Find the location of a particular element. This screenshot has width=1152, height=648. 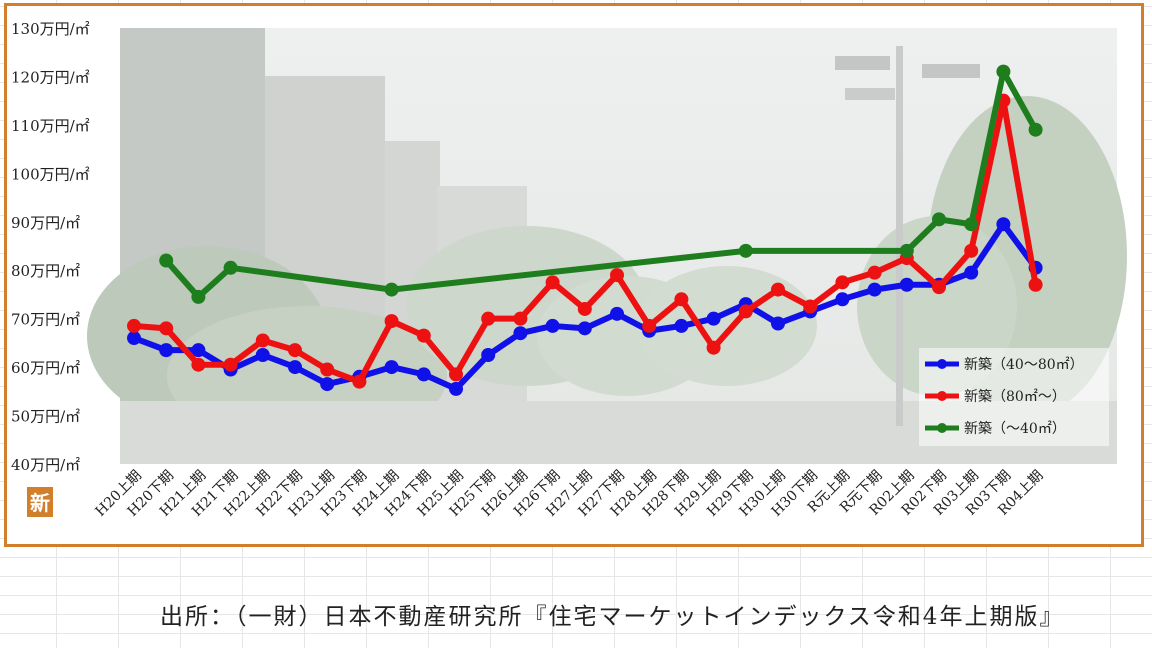

y-tick-label: 90万円/㎡ is located at coordinates (45, 223).